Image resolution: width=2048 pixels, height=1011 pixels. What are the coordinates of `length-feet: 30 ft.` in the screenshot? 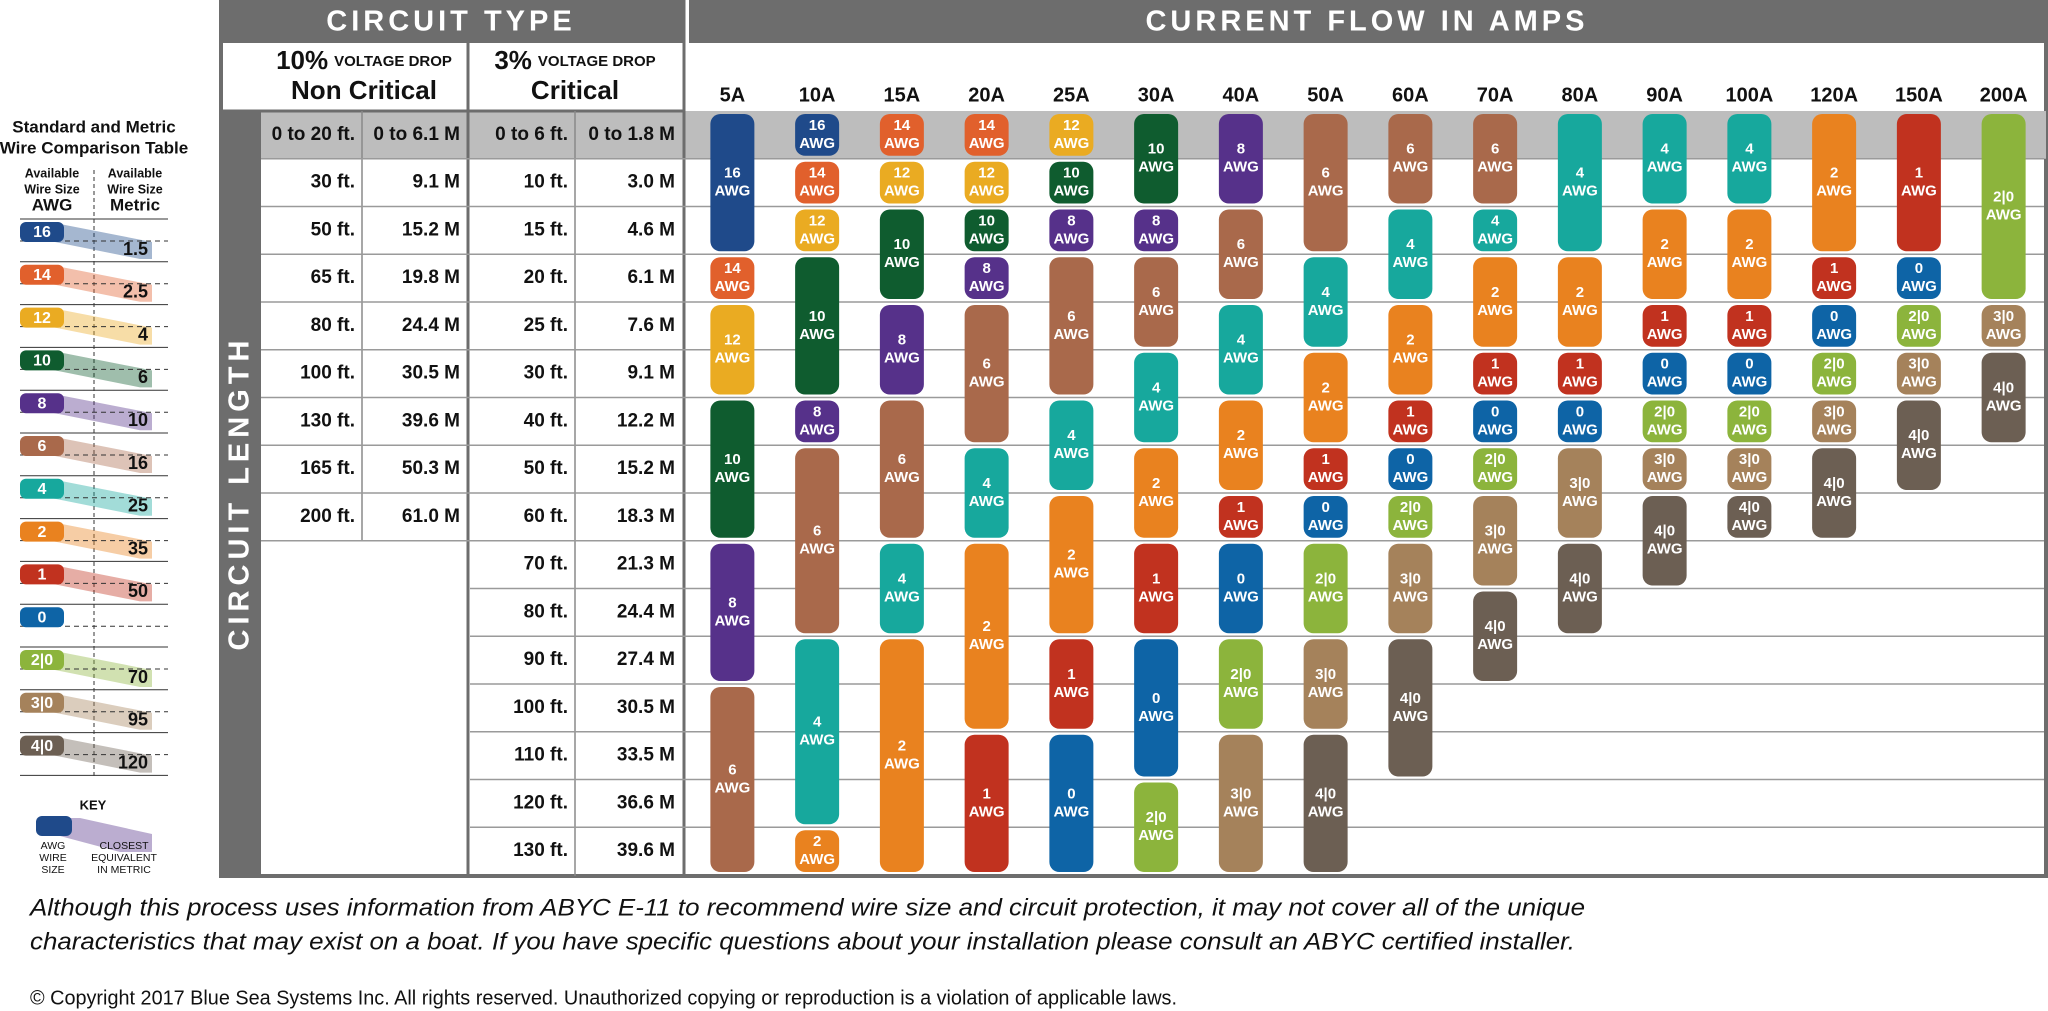 It's located at (546, 373).